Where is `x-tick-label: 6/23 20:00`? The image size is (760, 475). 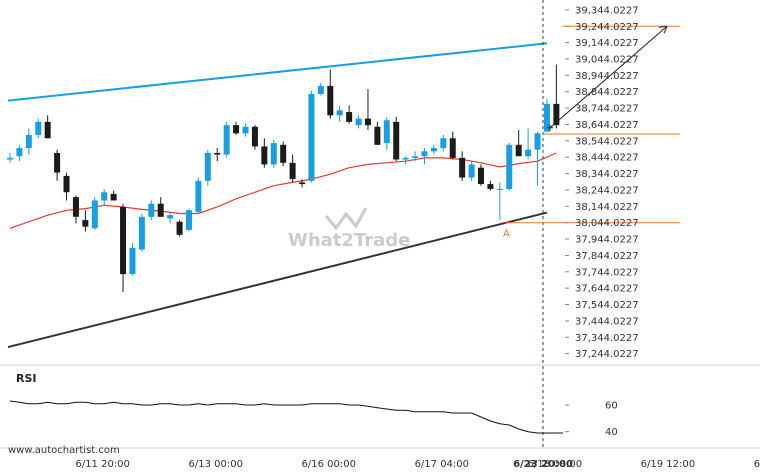
x-tick-label: 6/23 20:00 is located at coordinates (543, 464).